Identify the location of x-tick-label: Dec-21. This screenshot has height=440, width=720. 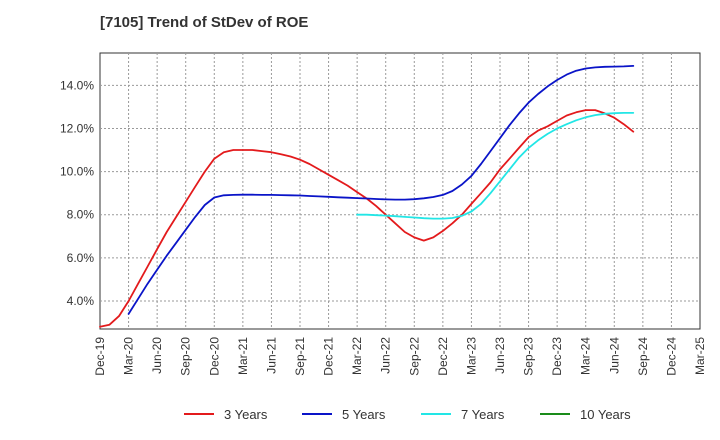
(329, 356).